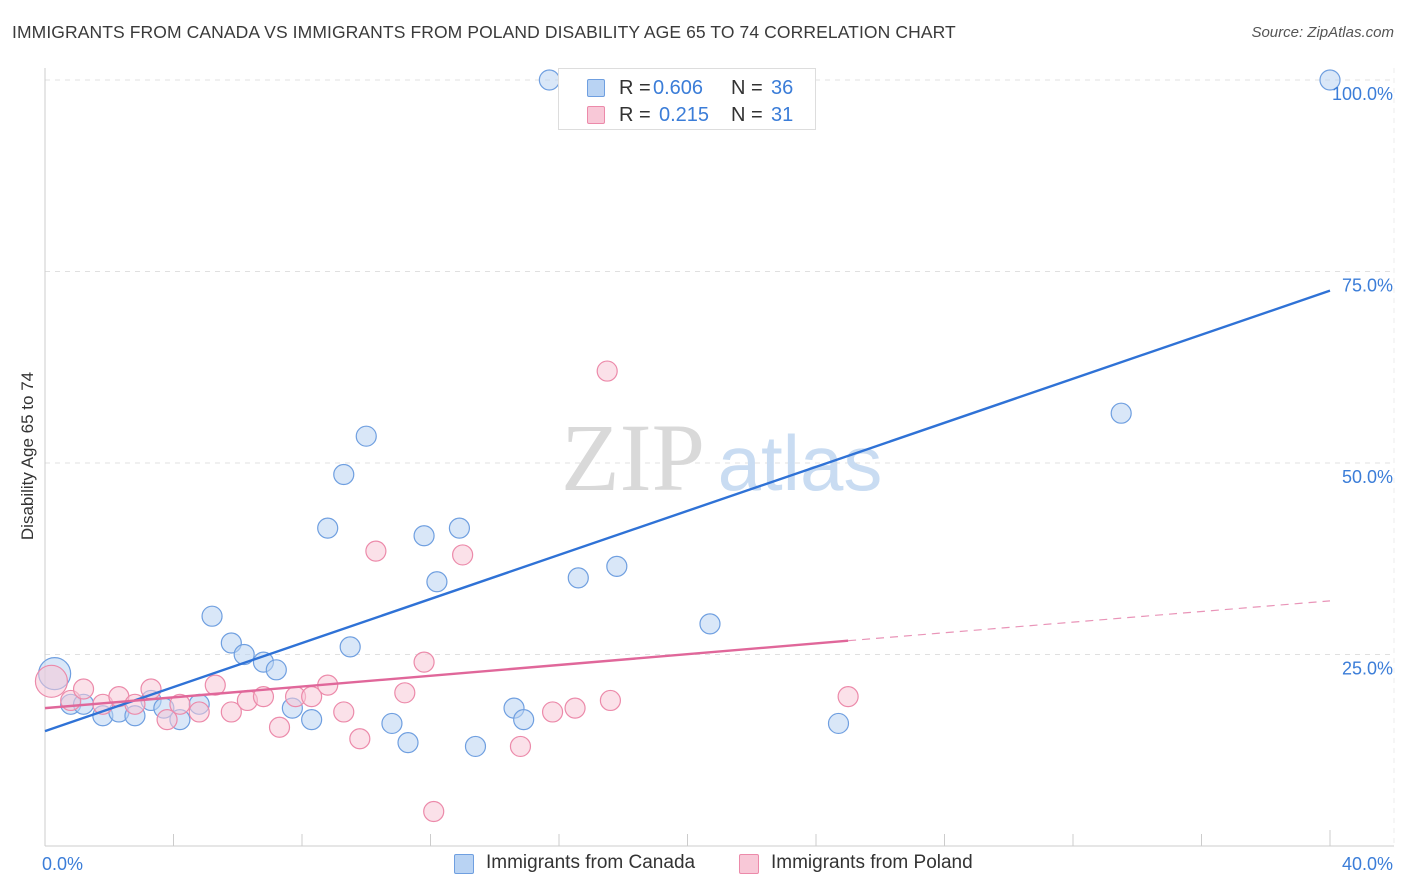 The width and height of the screenshot is (1406, 892). I want to click on canada-n-label: N =, so click(747, 88).